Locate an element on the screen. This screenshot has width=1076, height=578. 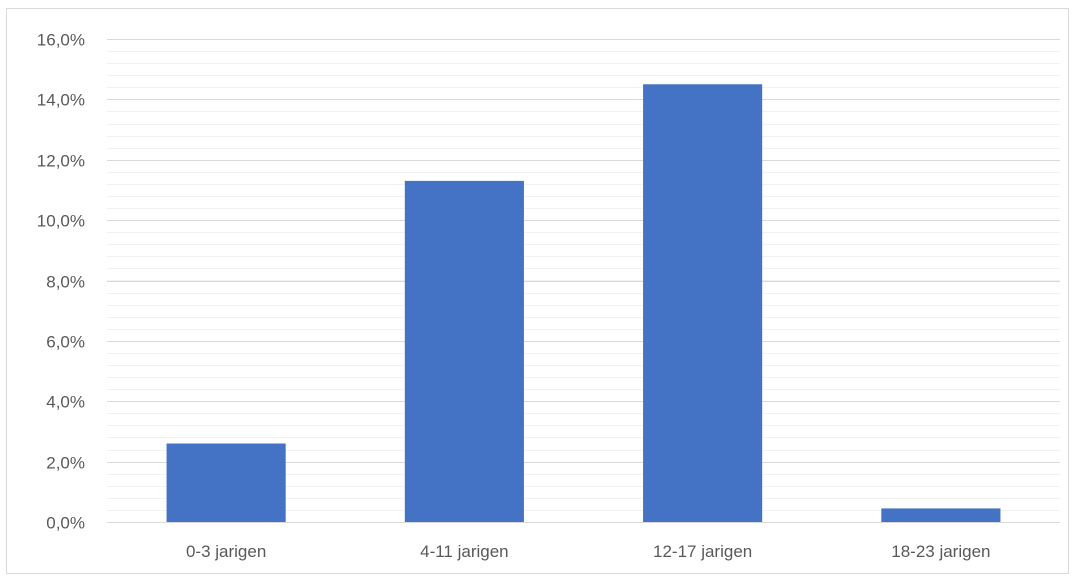
y-tick-label: 10,0% is located at coordinates (61, 221).